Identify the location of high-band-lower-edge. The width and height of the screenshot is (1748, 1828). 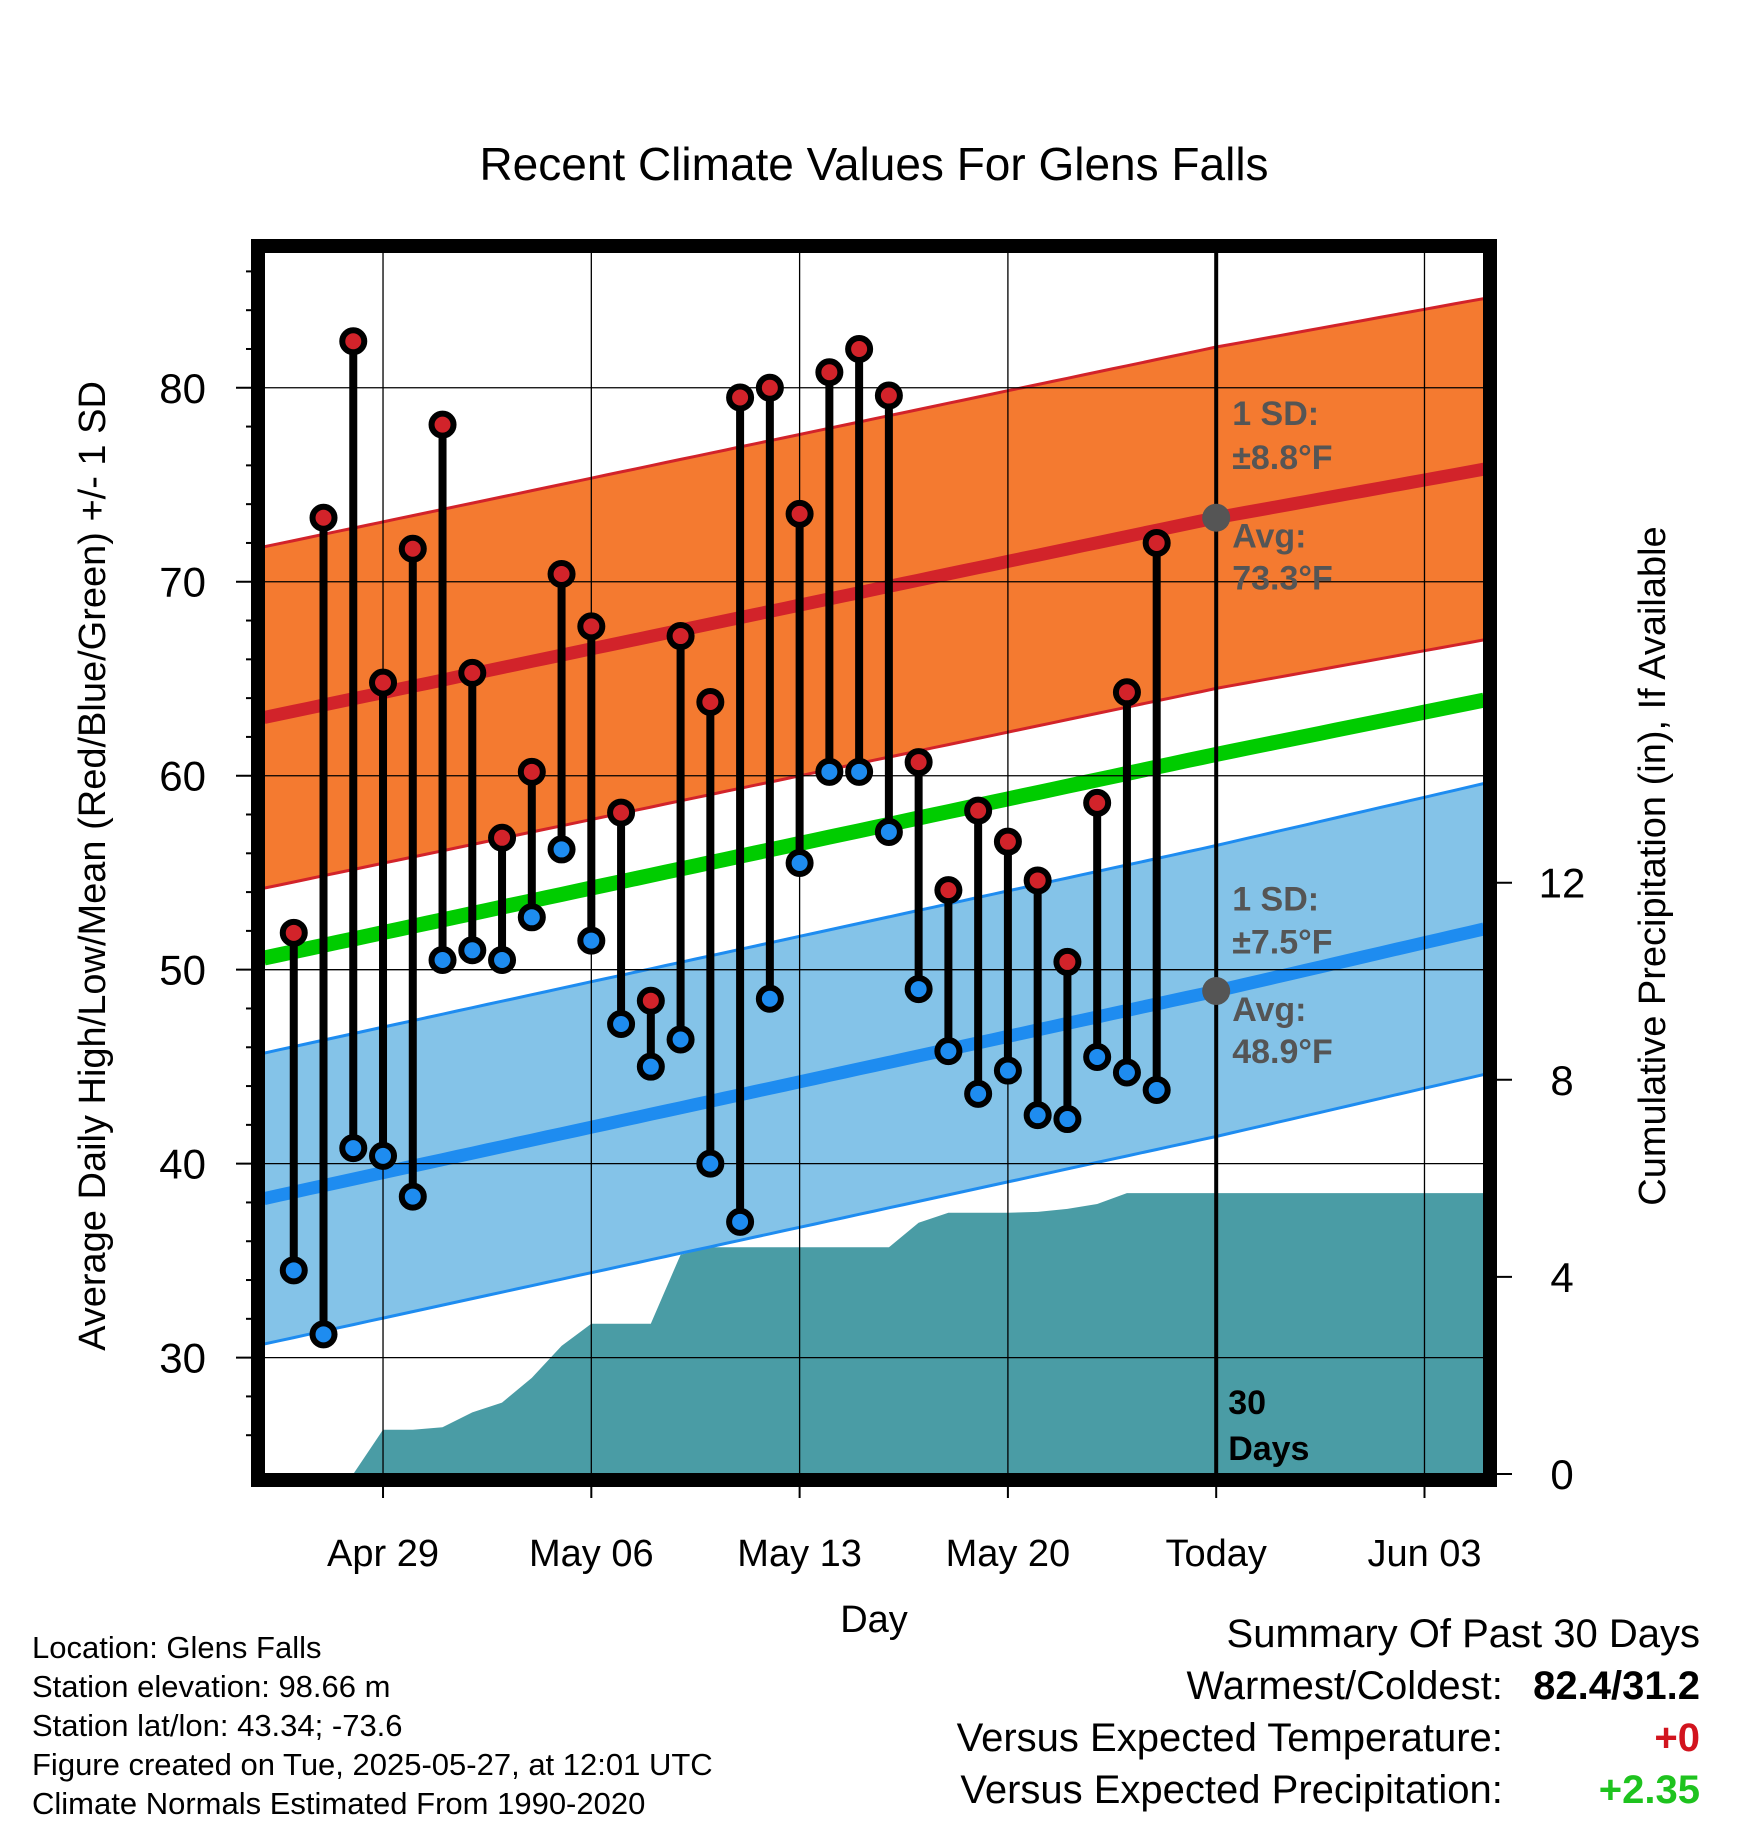
(874, 764).